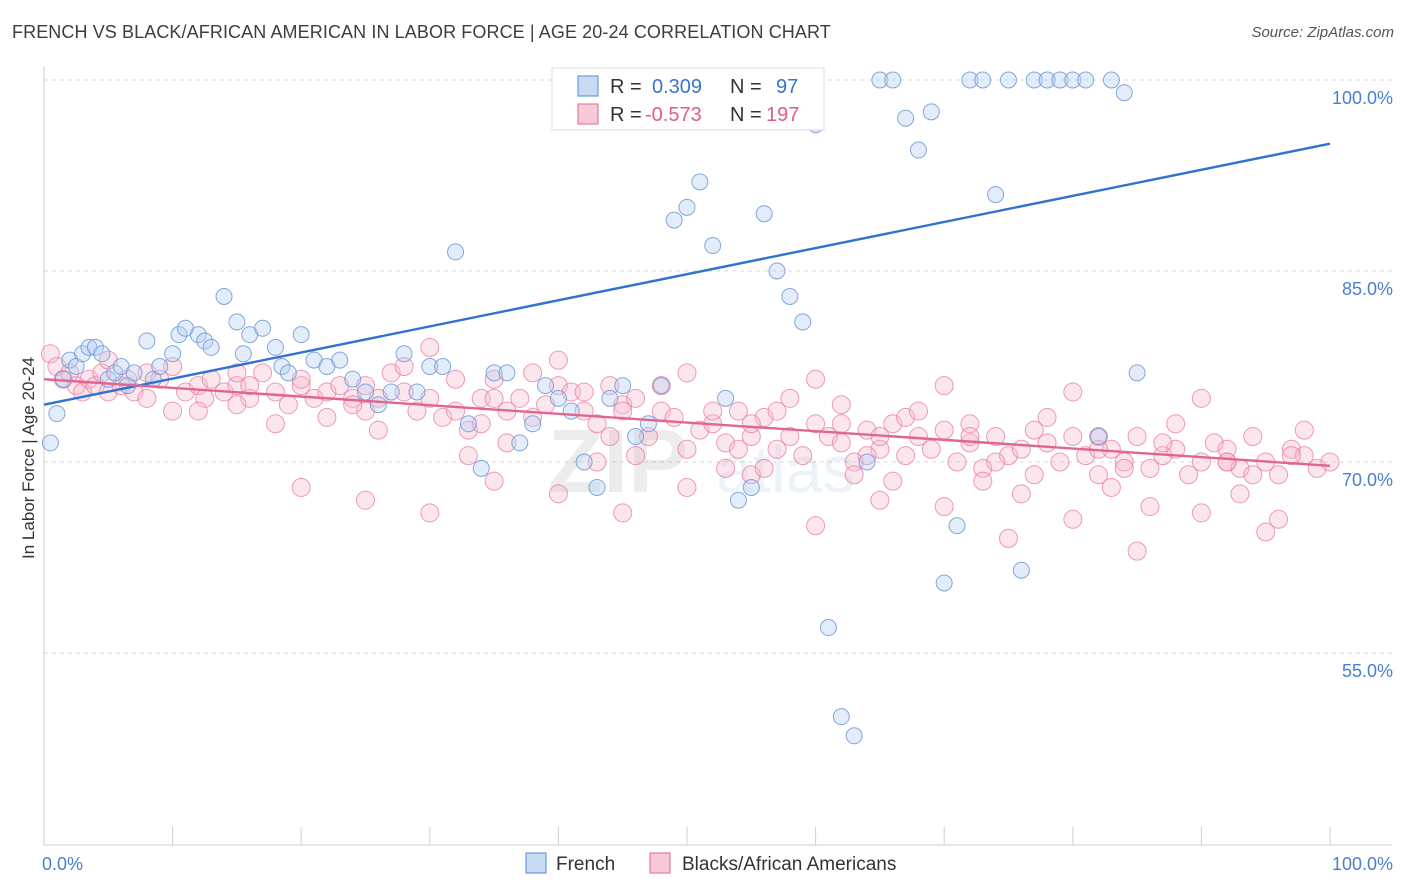  Describe the element at coordinates (626, 115) in the screenshot. I see `legend-black-r-label: R =` at that location.